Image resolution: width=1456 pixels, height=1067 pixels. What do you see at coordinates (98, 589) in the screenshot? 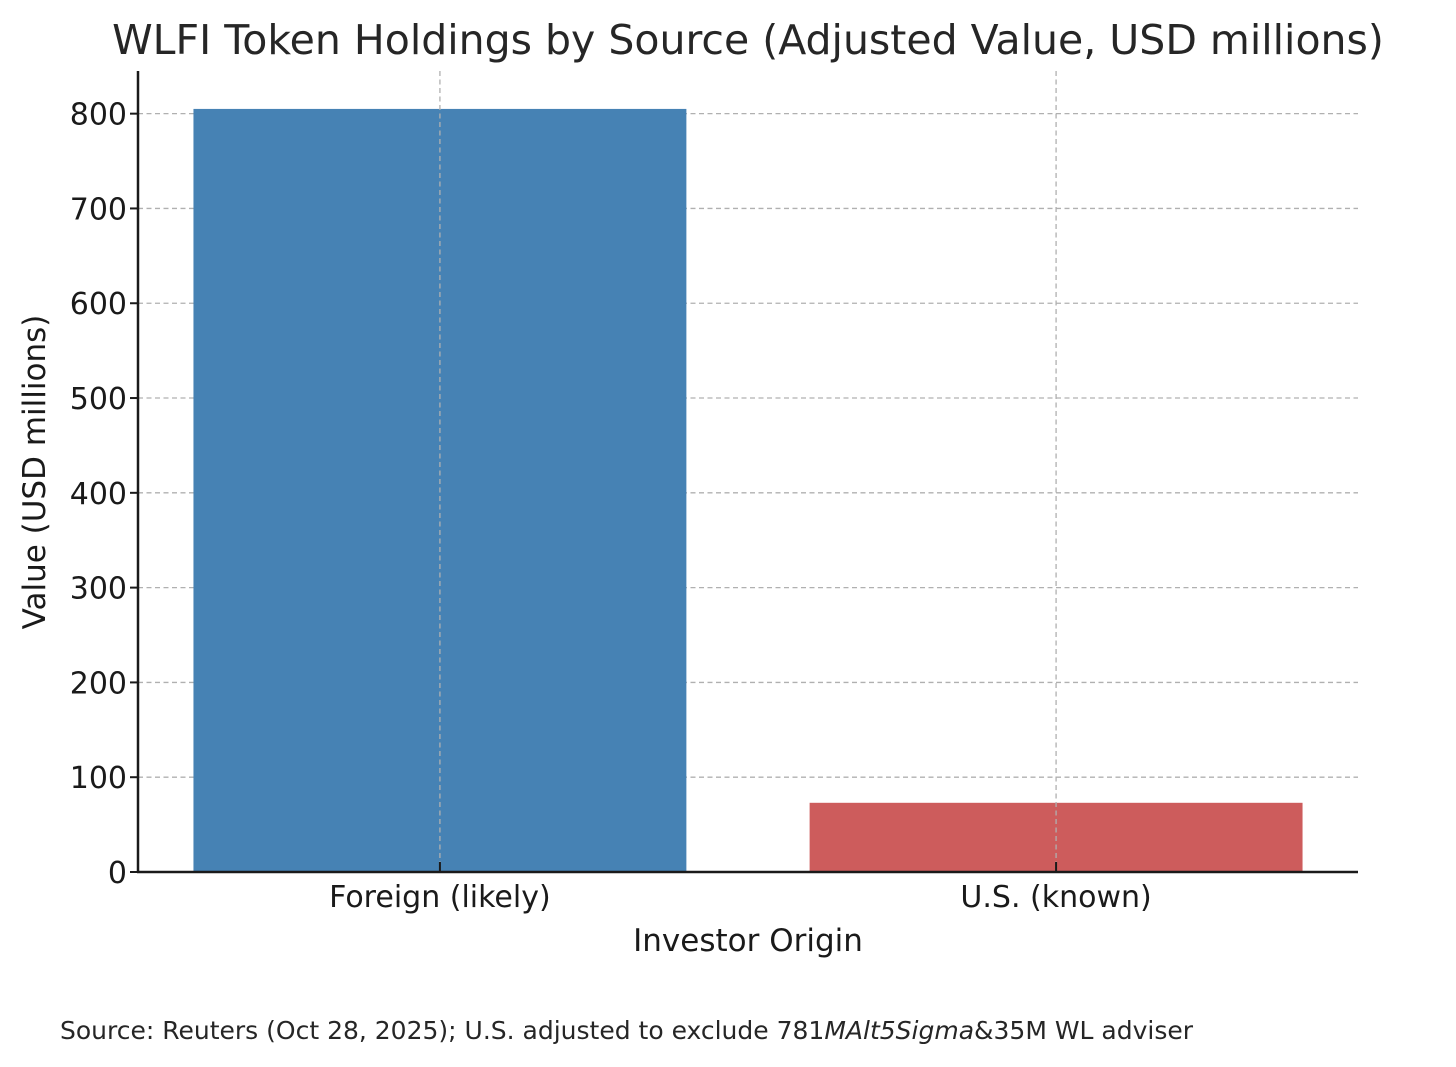
I see `y-tick-label: 300` at bounding box center [98, 589].